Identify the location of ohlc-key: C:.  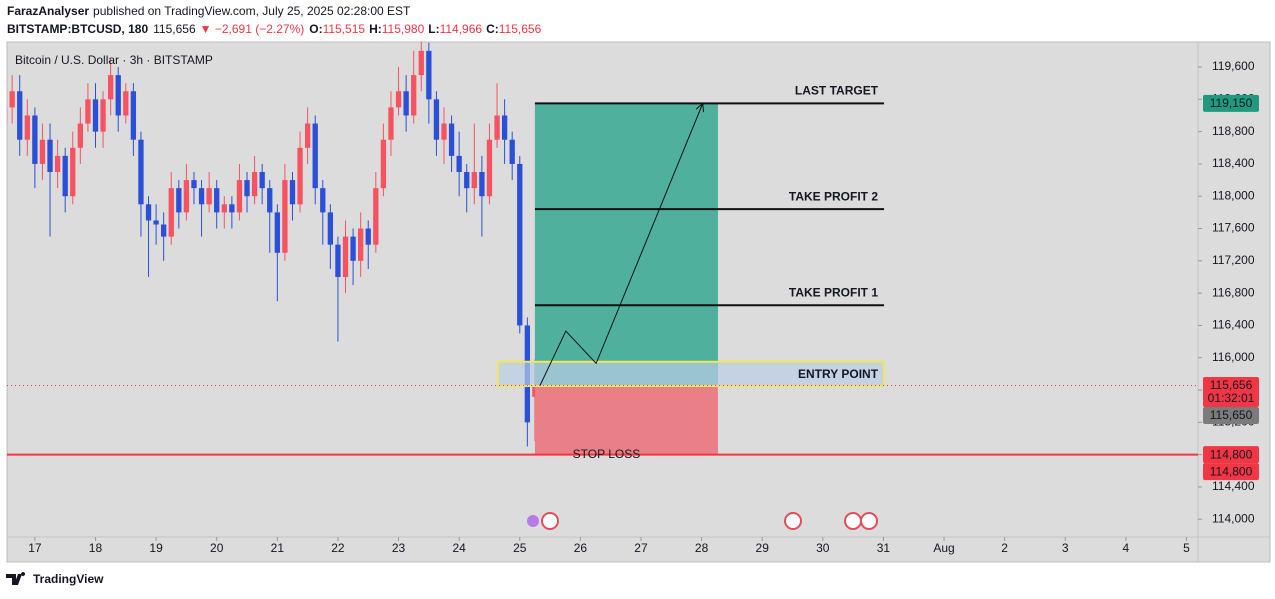
(492, 29).